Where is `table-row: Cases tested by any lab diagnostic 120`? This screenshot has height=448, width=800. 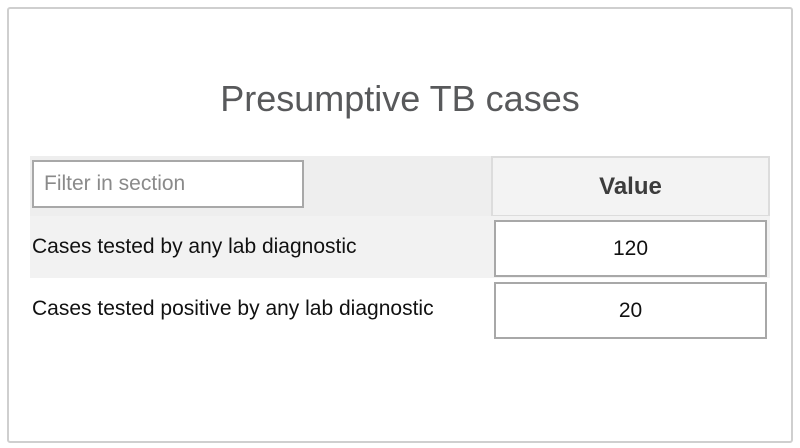 table-row: Cases tested by any lab diagnostic 120 is located at coordinates (400, 247).